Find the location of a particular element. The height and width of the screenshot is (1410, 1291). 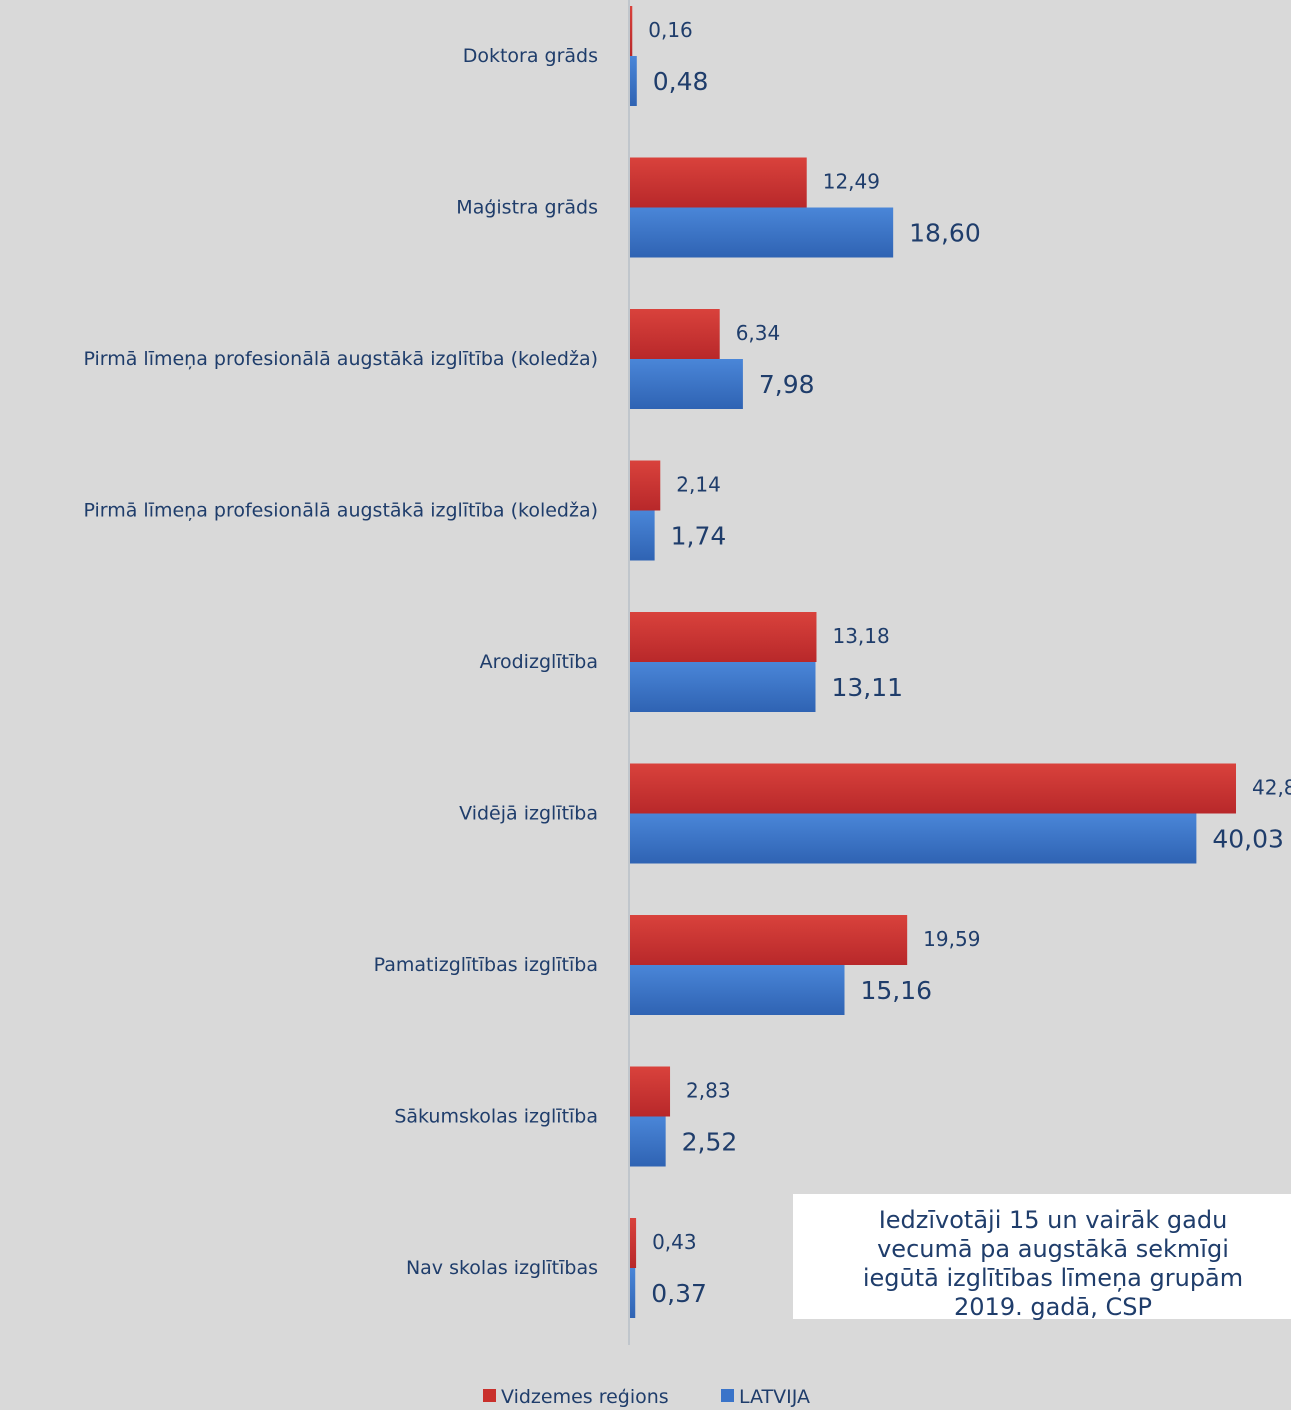

value-label: 13,18 is located at coordinates (860, 636).